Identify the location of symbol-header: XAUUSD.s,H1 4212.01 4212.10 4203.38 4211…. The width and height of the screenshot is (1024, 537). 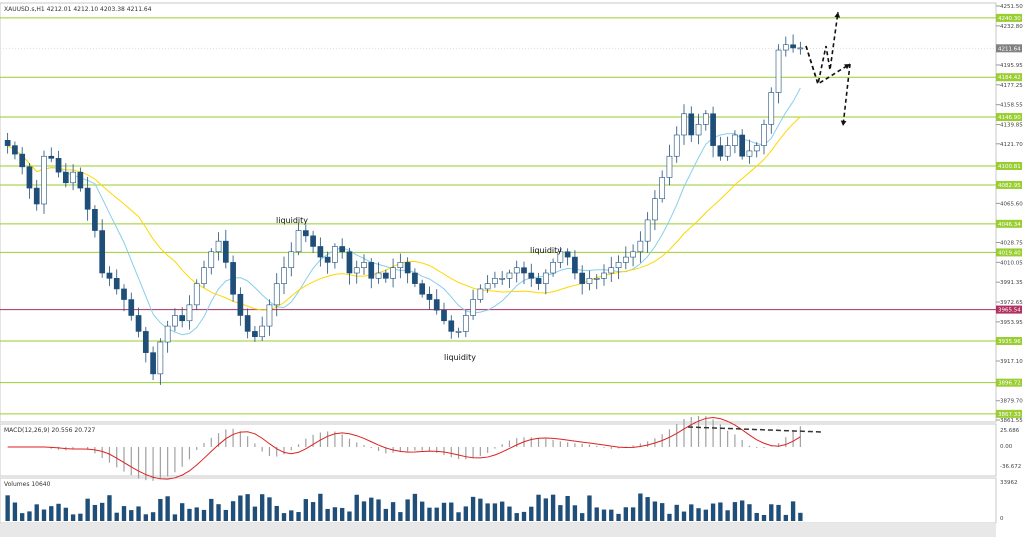
(78, 9).